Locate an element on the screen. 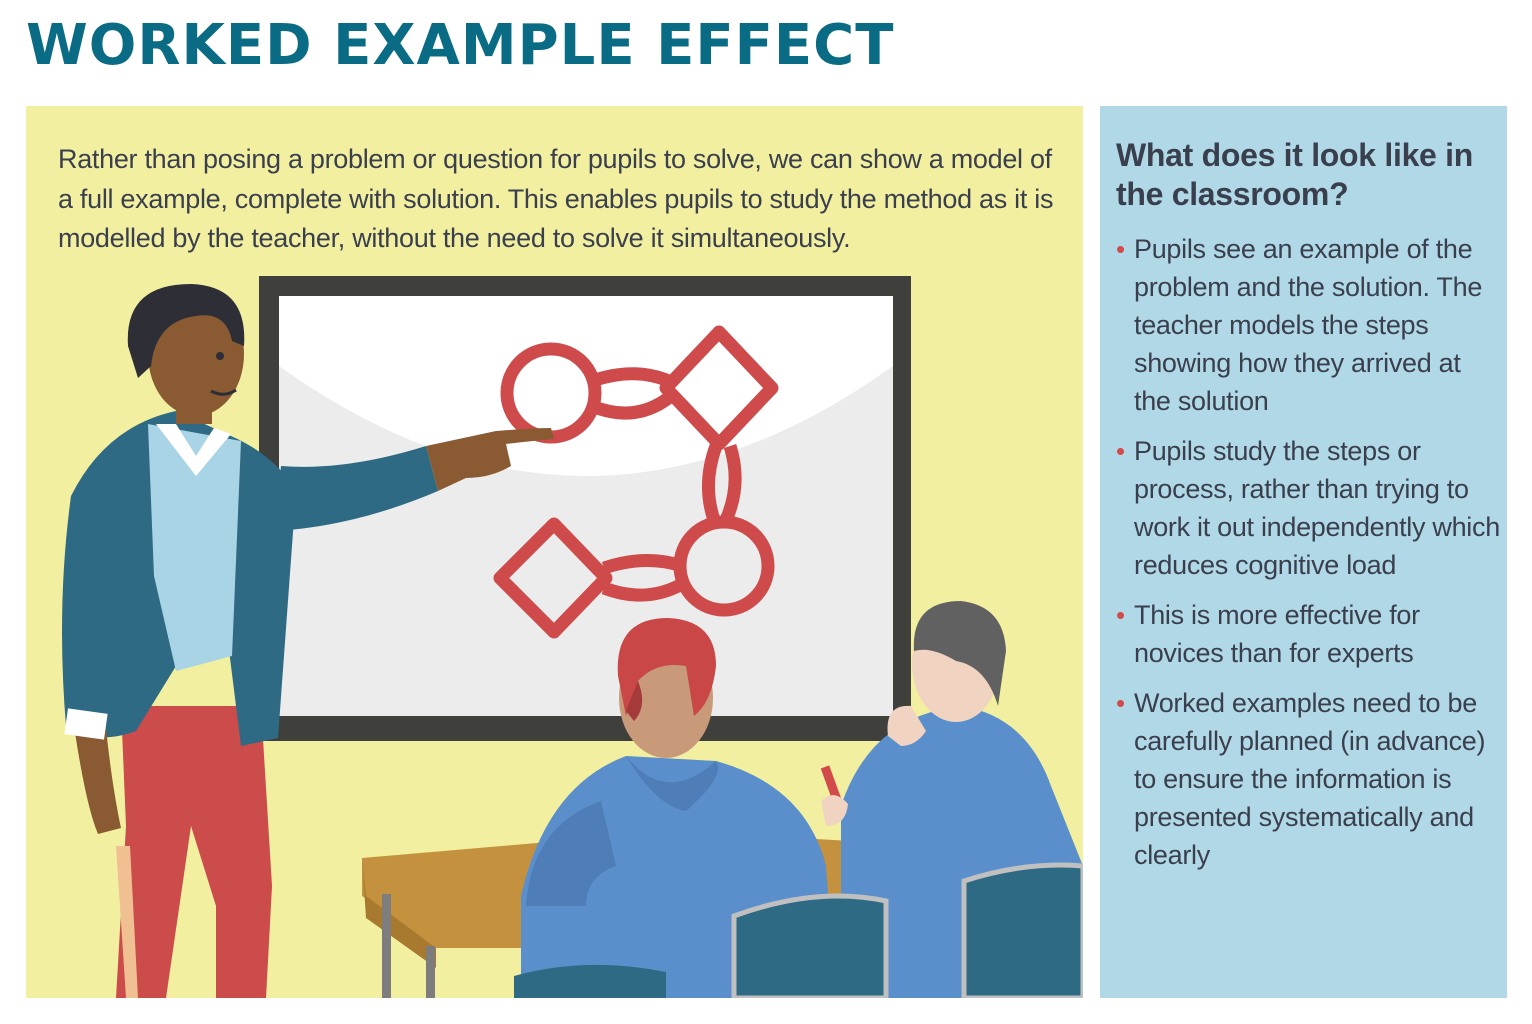 Image resolution: width=1532 pixels, height=1024 pixels. chair is located at coordinates (798, 930).